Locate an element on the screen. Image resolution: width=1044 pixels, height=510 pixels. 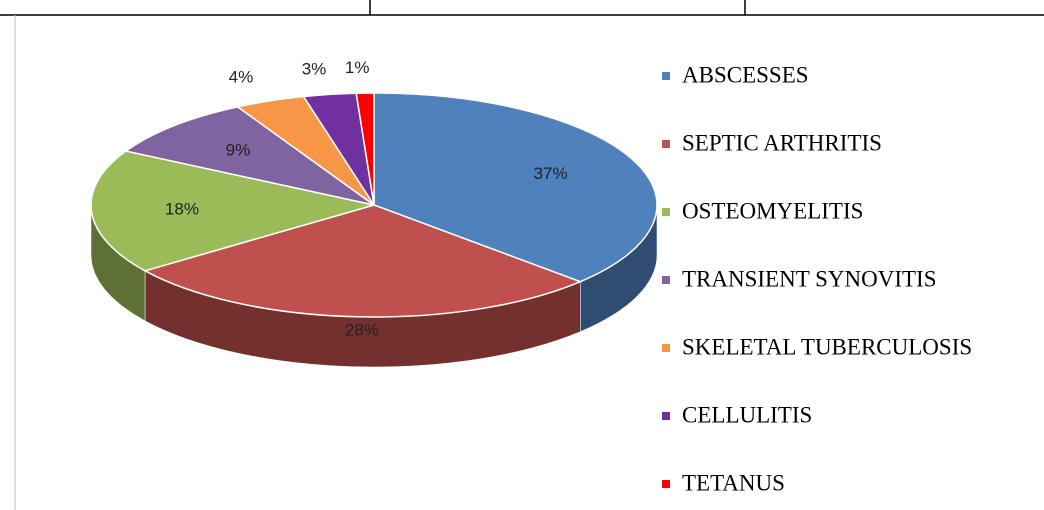
legend-label: SKELETAL TUBERCULOSIS is located at coordinates (827, 346).